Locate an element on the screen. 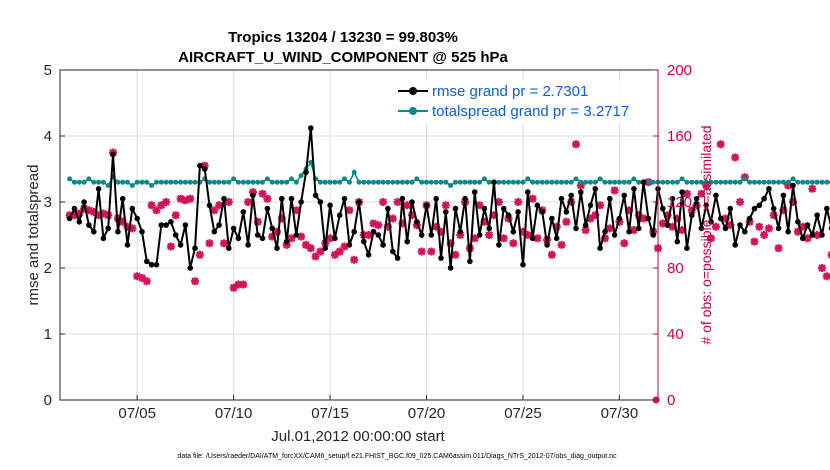  y-tick-label-right: 0 is located at coordinates (671, 400).